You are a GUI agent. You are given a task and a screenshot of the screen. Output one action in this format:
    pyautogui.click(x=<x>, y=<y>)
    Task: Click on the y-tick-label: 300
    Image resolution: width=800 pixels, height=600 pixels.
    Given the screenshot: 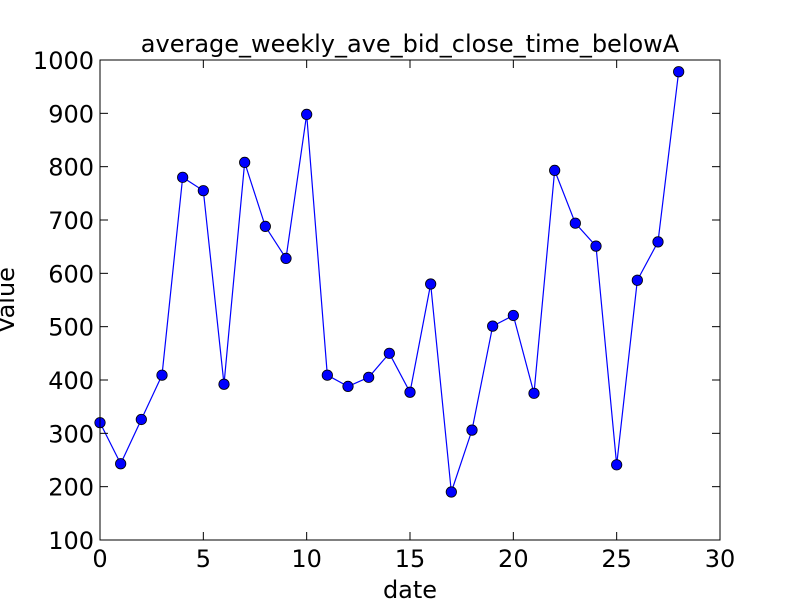 What is the action you would take?
    pyautogui.click(x=71, y=434)
    